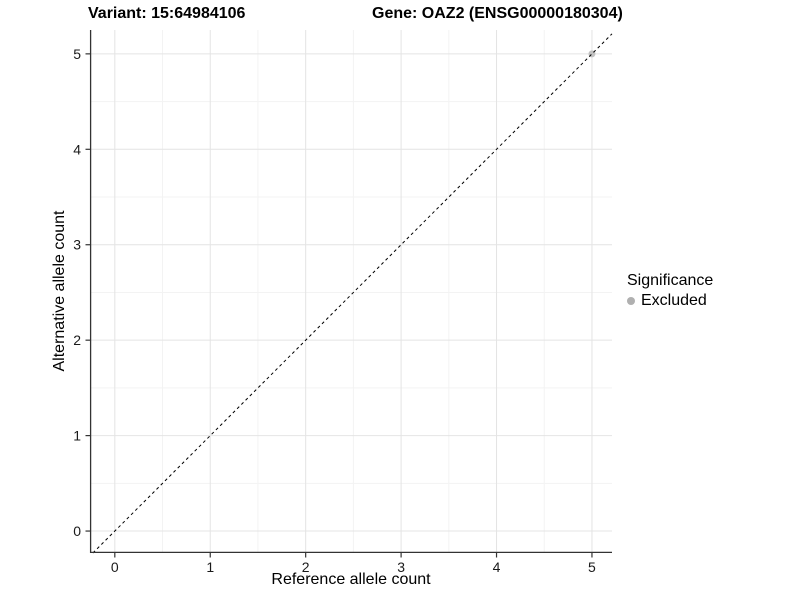  What do you see at coordinates (77, 245) in the screenshot?
I see `y-tick-label: 3` at bounding box center [77, 245].